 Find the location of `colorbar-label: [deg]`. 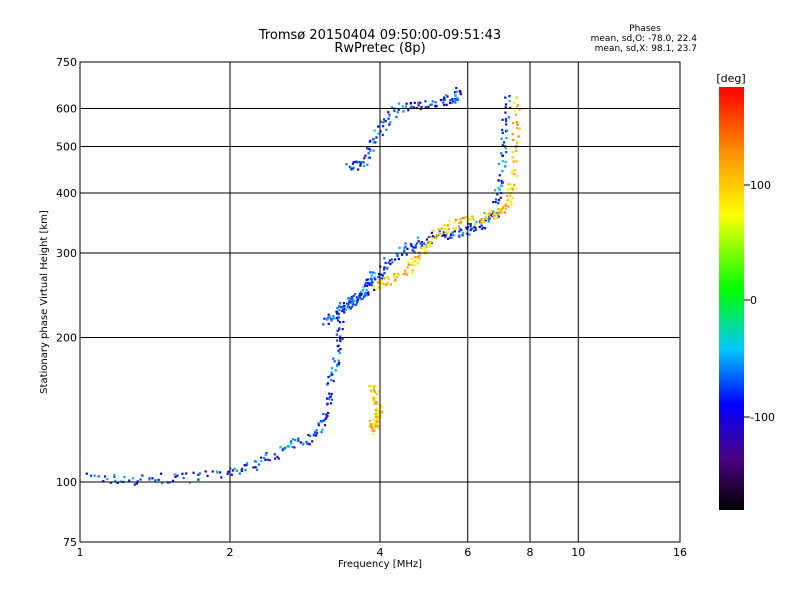

colorbar-label: [deg] is located at coordinates (730, 78).